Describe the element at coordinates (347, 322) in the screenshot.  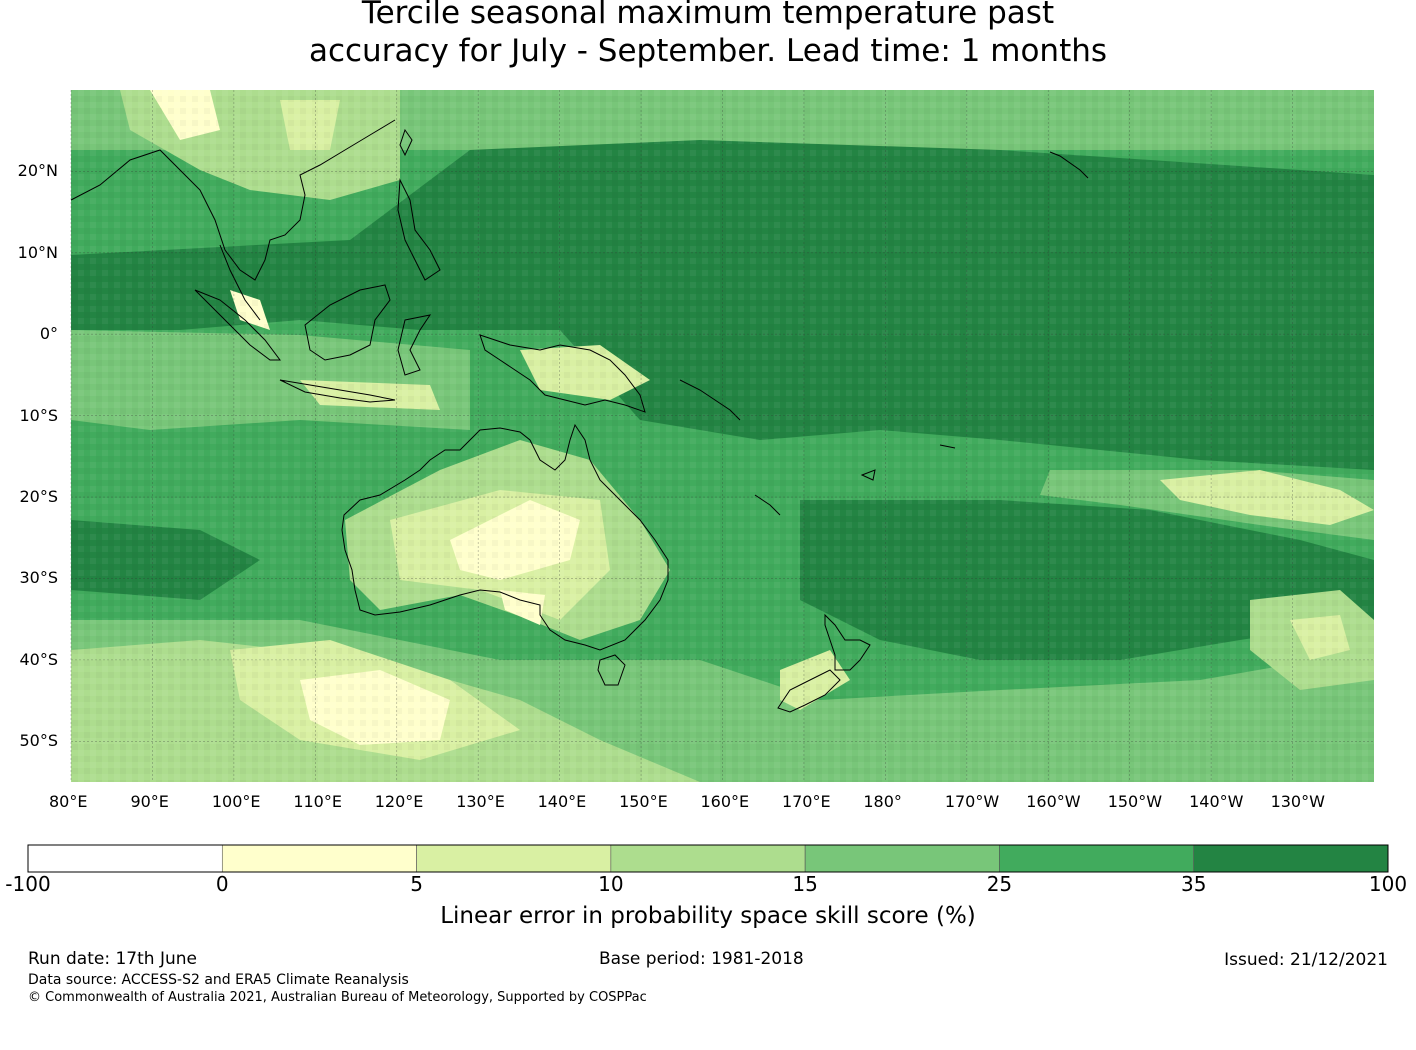
I see `coastline-borneo` at that location.